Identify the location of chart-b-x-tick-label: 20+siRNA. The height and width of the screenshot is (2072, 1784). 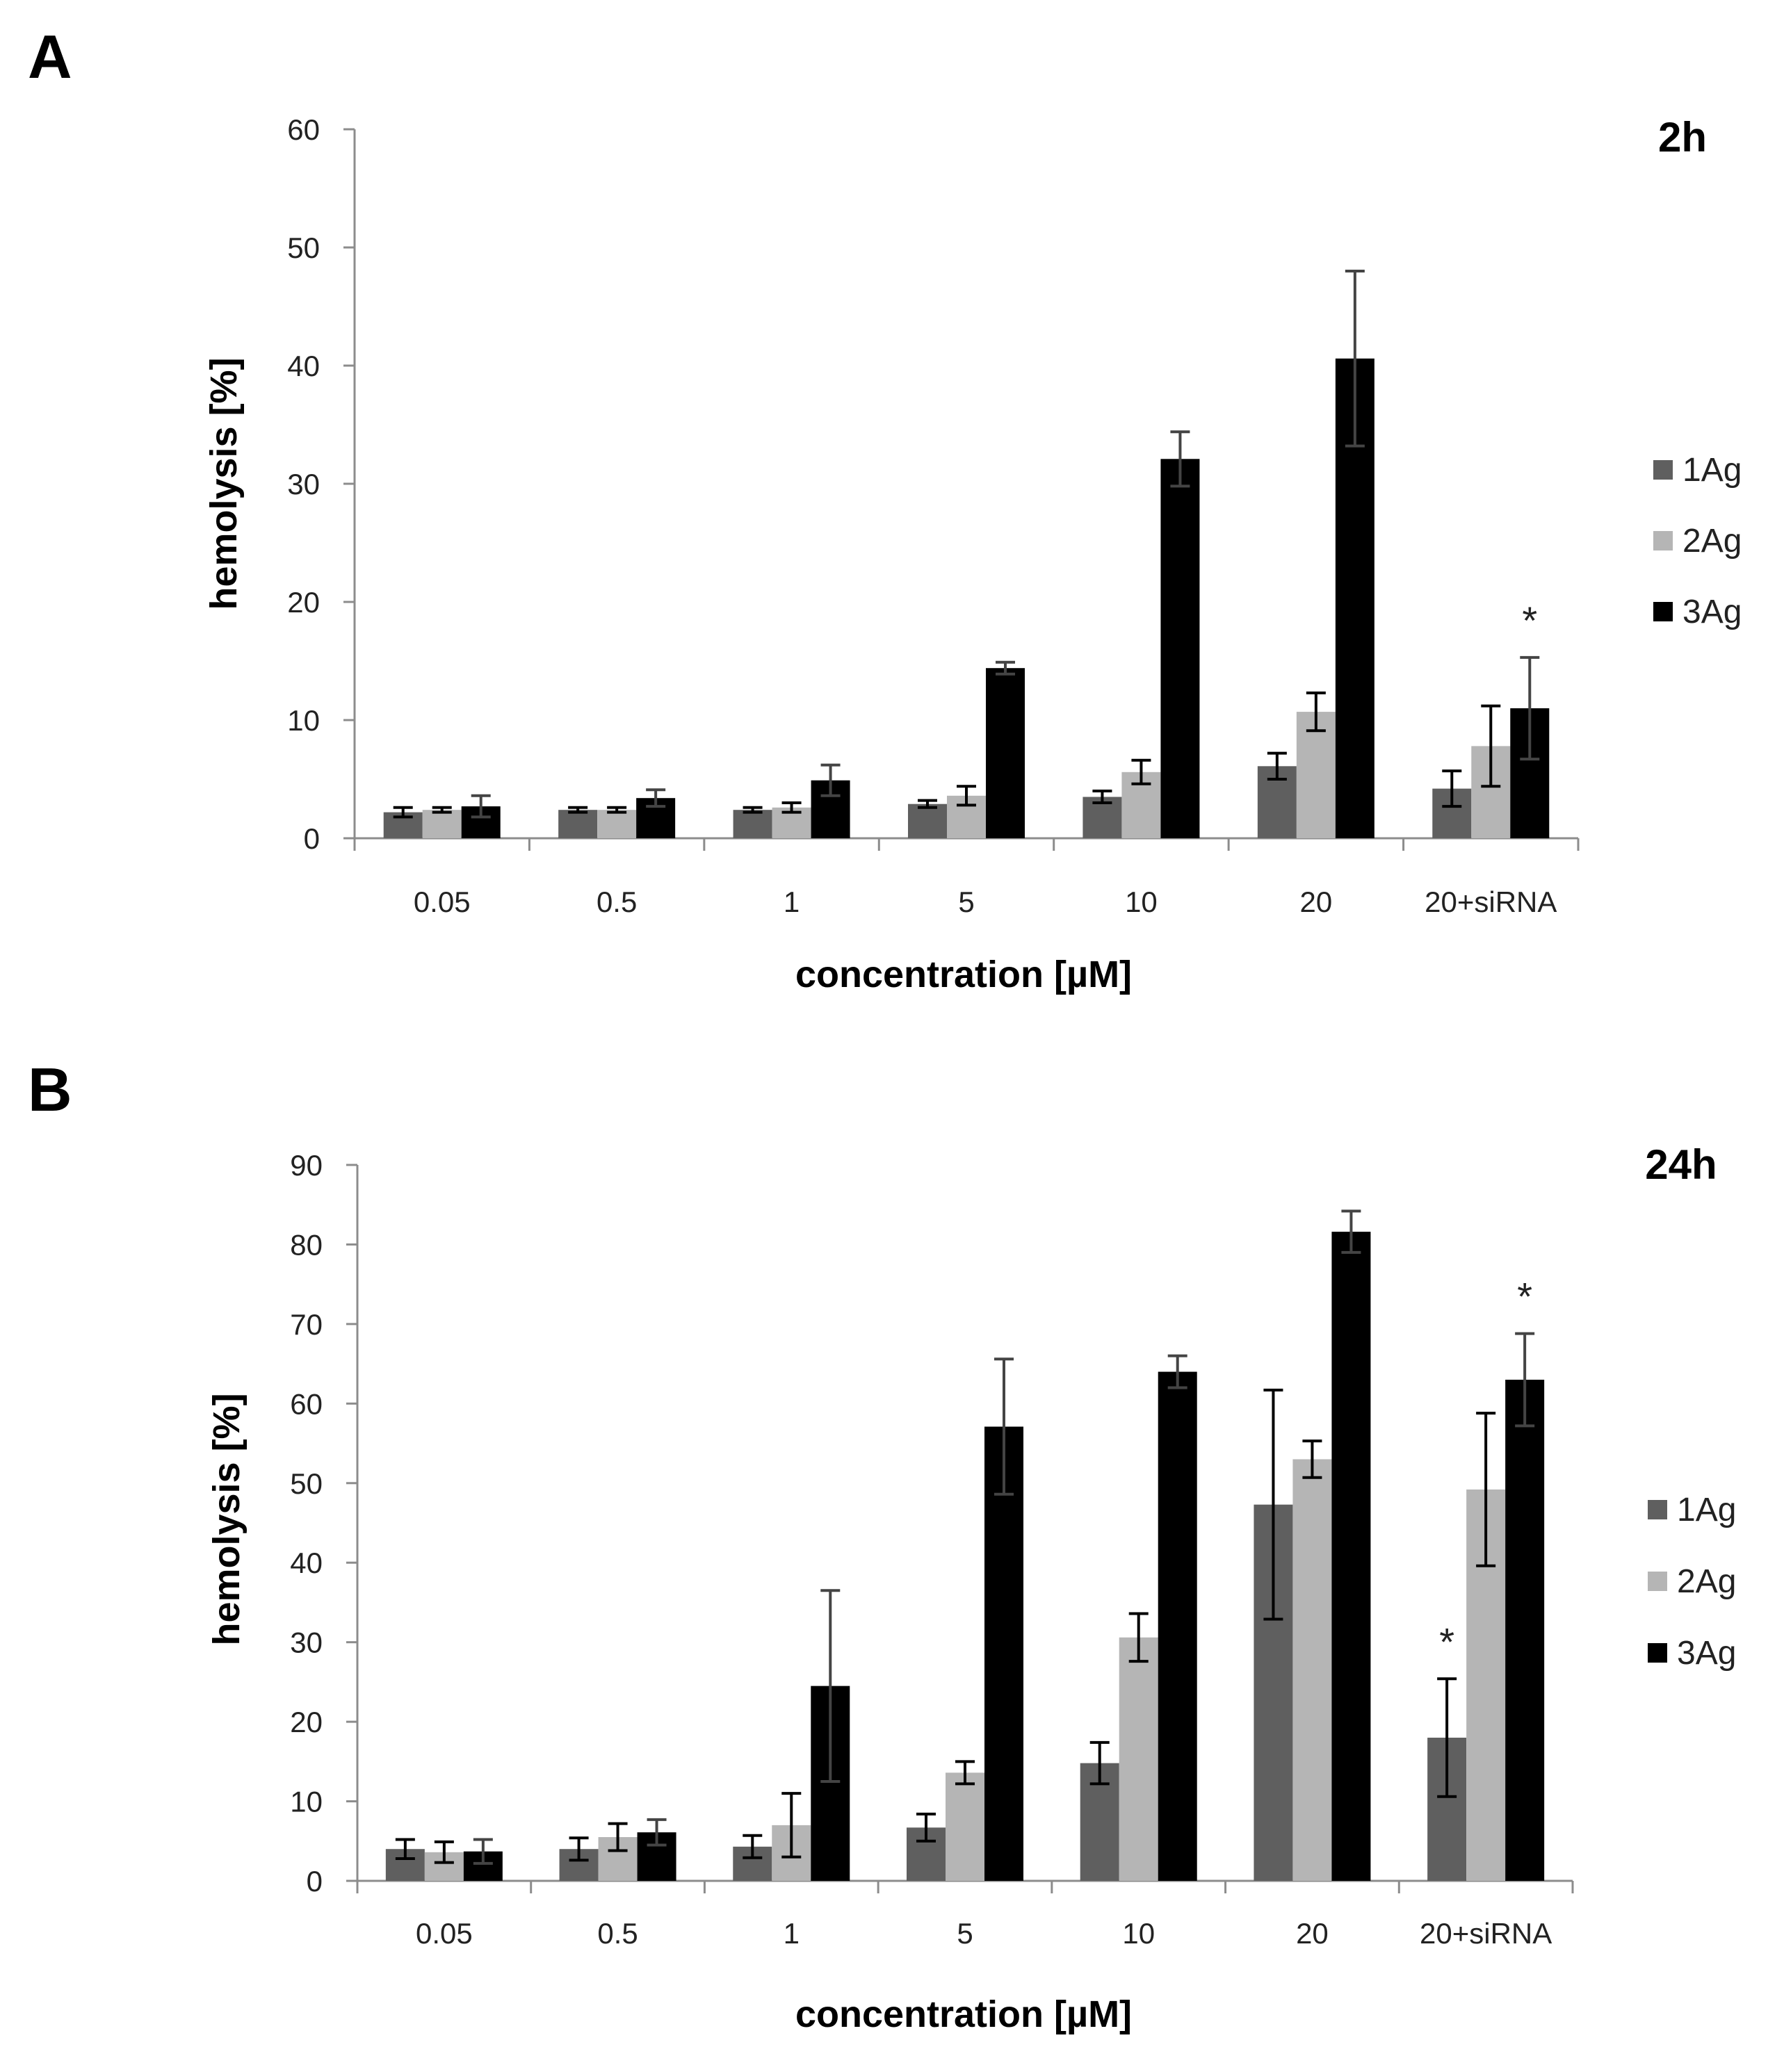
(1486, 1933).